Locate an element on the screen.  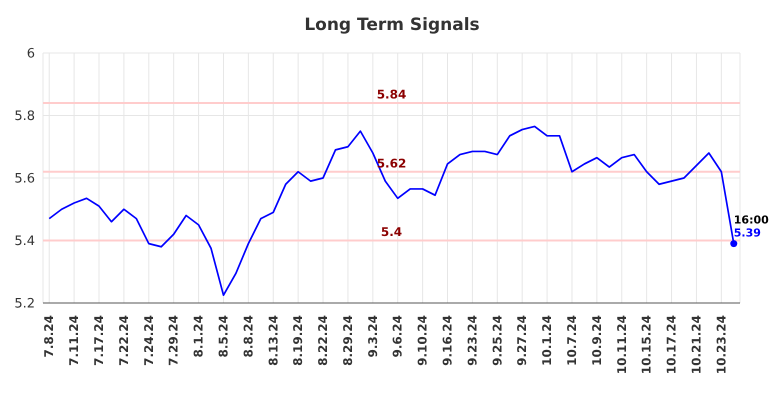
y-tick-label: 5.8 is located at coordinates (24, 116).